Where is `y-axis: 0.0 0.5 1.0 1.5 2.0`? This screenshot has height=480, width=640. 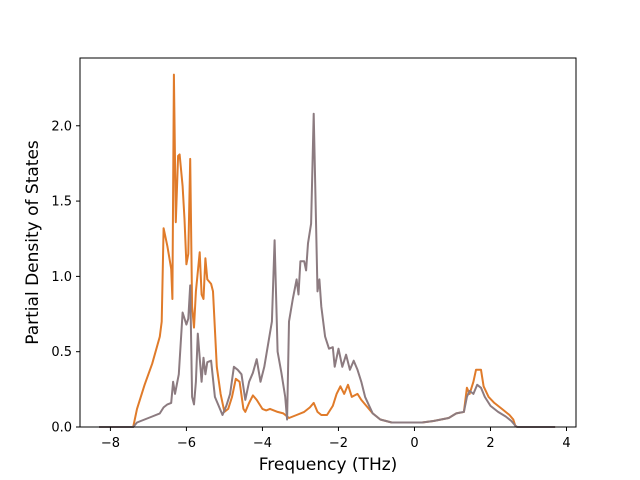 y-axis: 0.0 0.5 1.0 1.5 2.0 is located at coordinates (65, 277).